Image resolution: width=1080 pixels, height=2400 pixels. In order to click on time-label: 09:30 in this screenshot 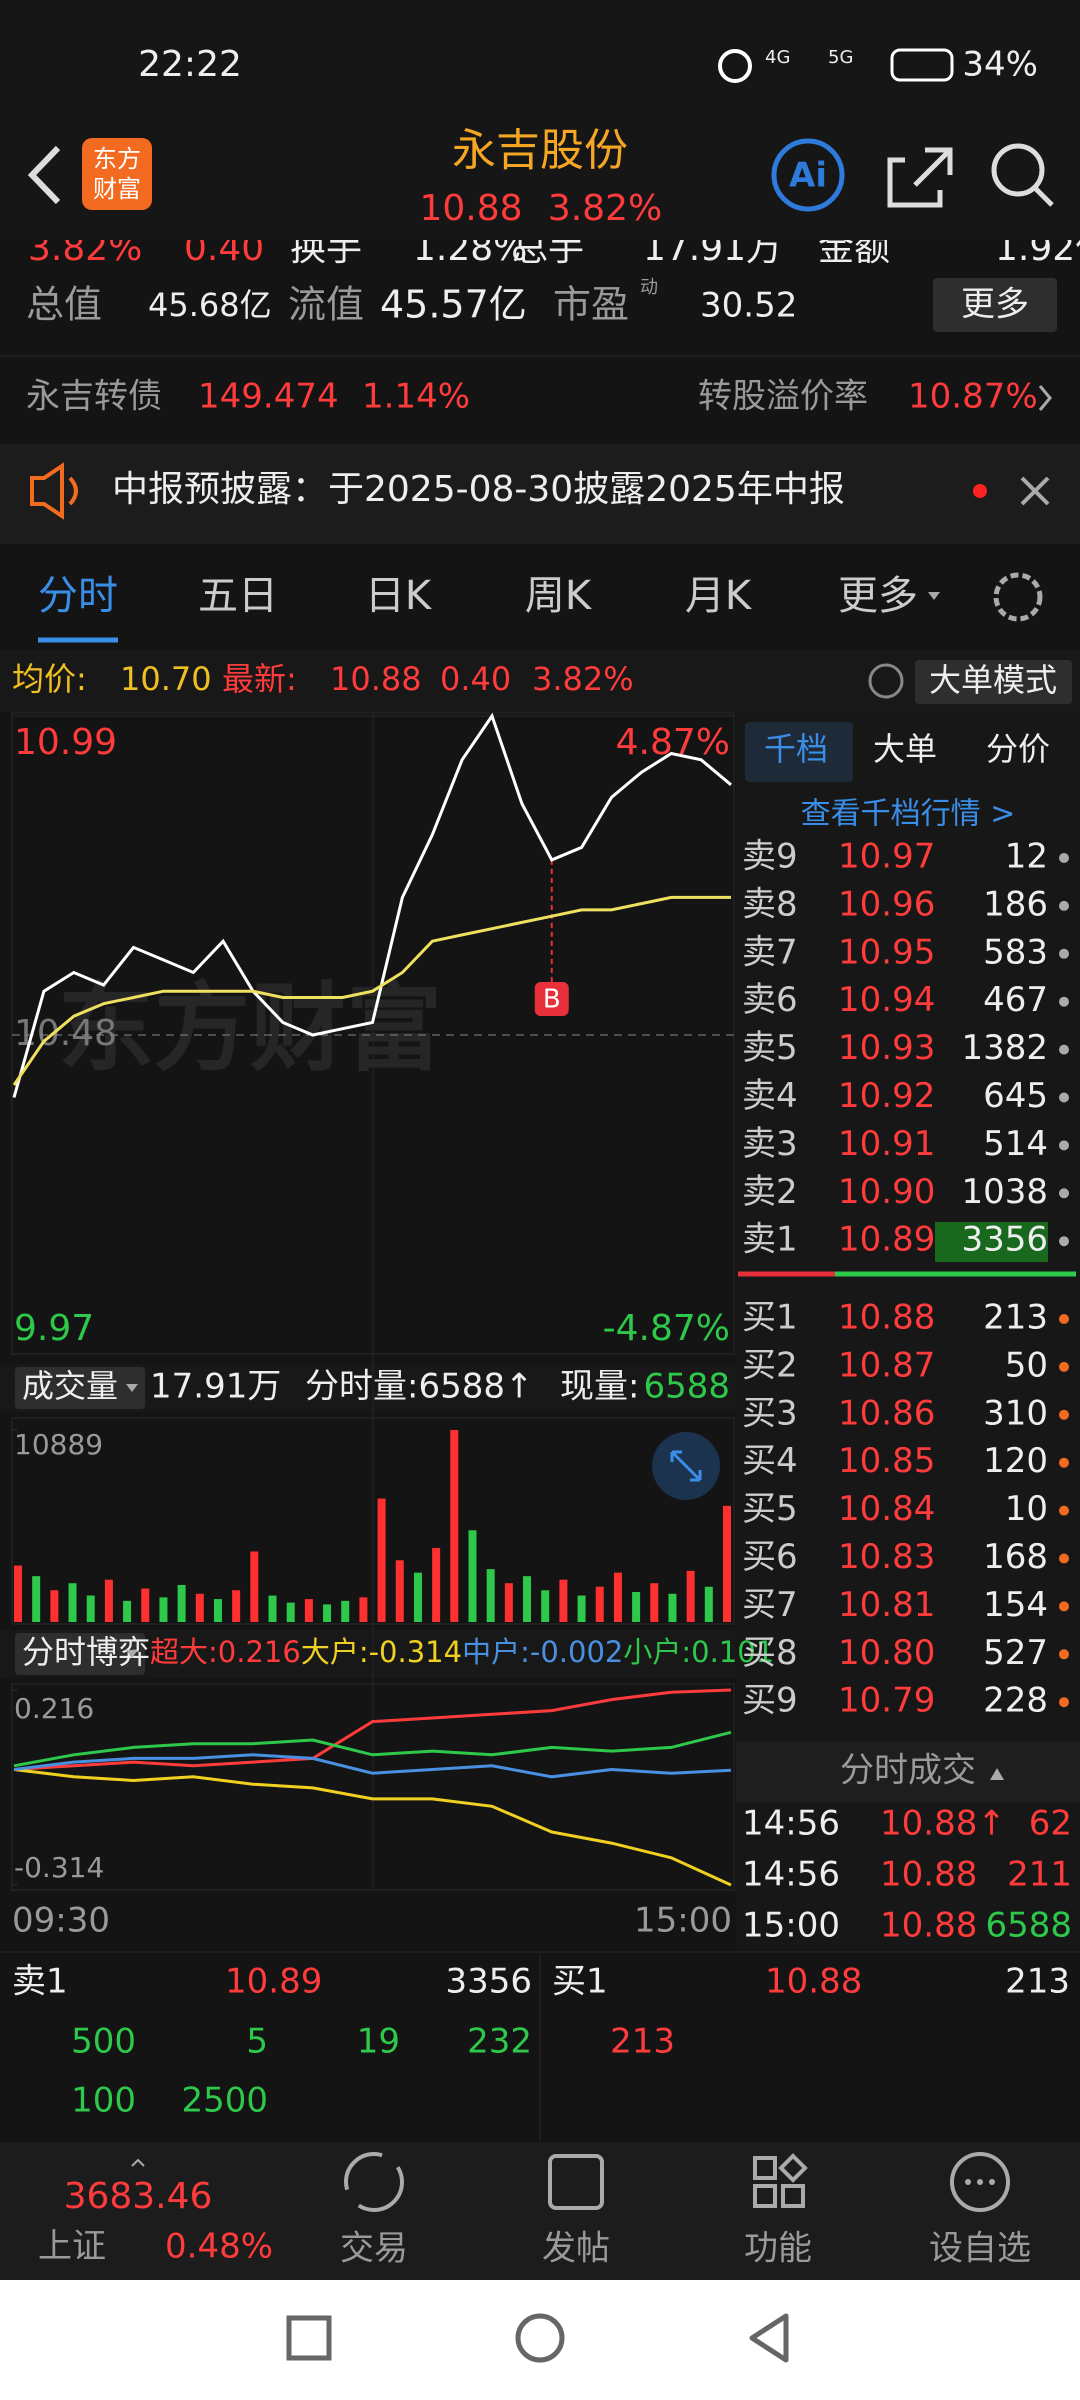, I will do `click(61, 1921)`.